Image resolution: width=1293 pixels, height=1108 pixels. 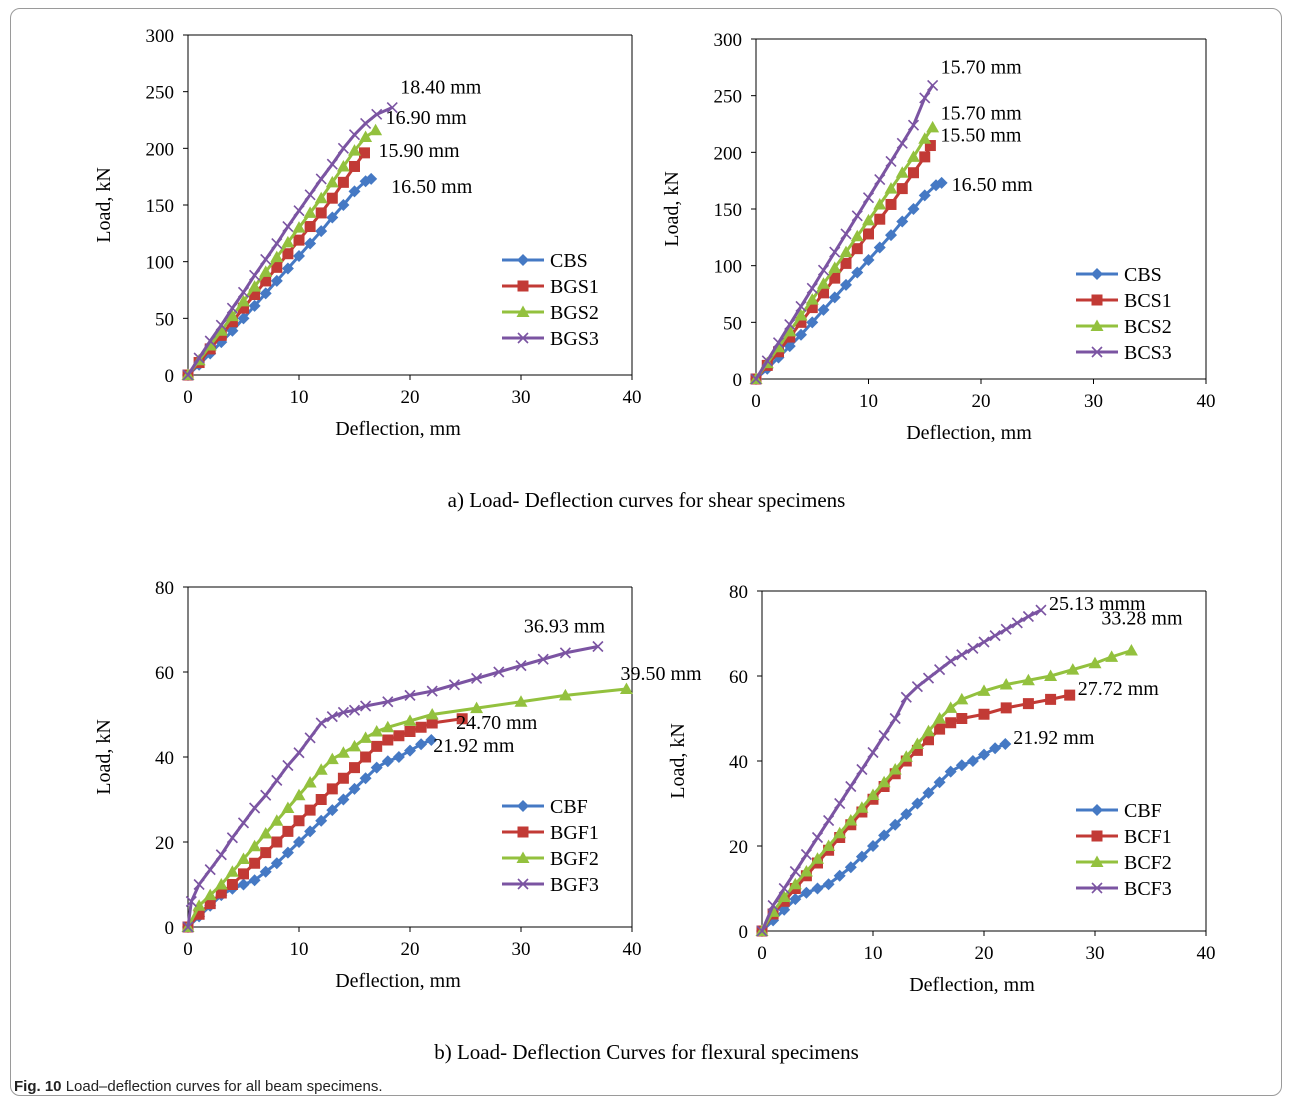 What do you see at coordinates (981, 136) in the screenshot?
I see `end-deflection-label: 15.50 mm` at bounding box center [981, 136].